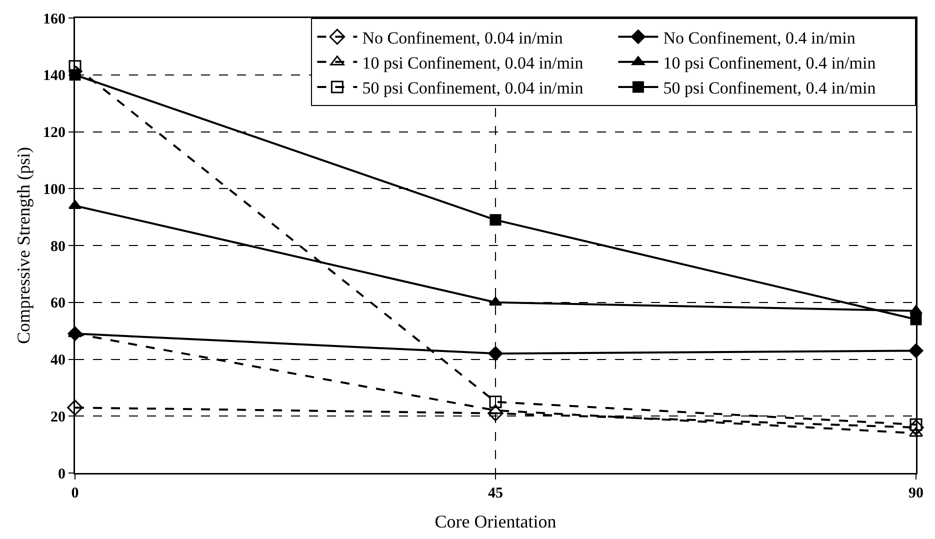  I want to click on y-tick-label: 0, so click(62, 474).